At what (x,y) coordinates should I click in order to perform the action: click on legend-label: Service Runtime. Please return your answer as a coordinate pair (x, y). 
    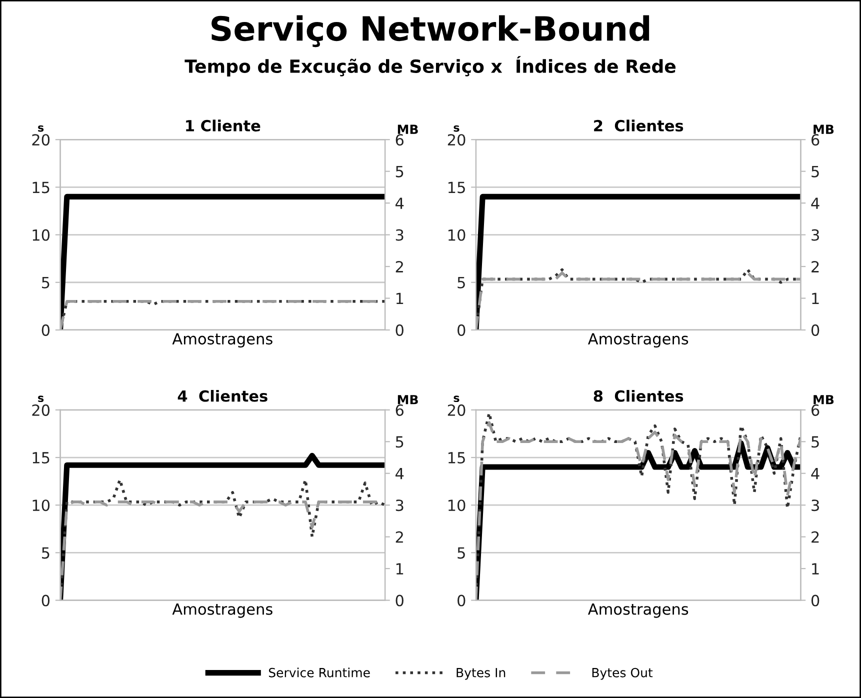
    Looking at the image, I should click on (319, 673).